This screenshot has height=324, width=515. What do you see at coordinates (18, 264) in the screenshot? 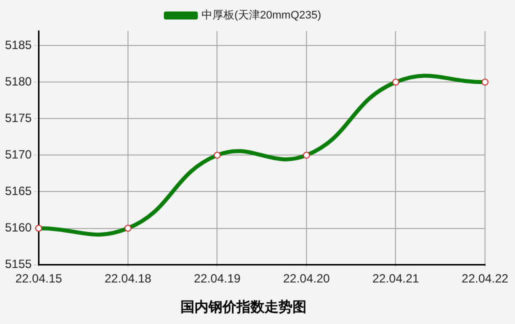
I see `y-tick-label: 5155` at bounding box center [18, 264].